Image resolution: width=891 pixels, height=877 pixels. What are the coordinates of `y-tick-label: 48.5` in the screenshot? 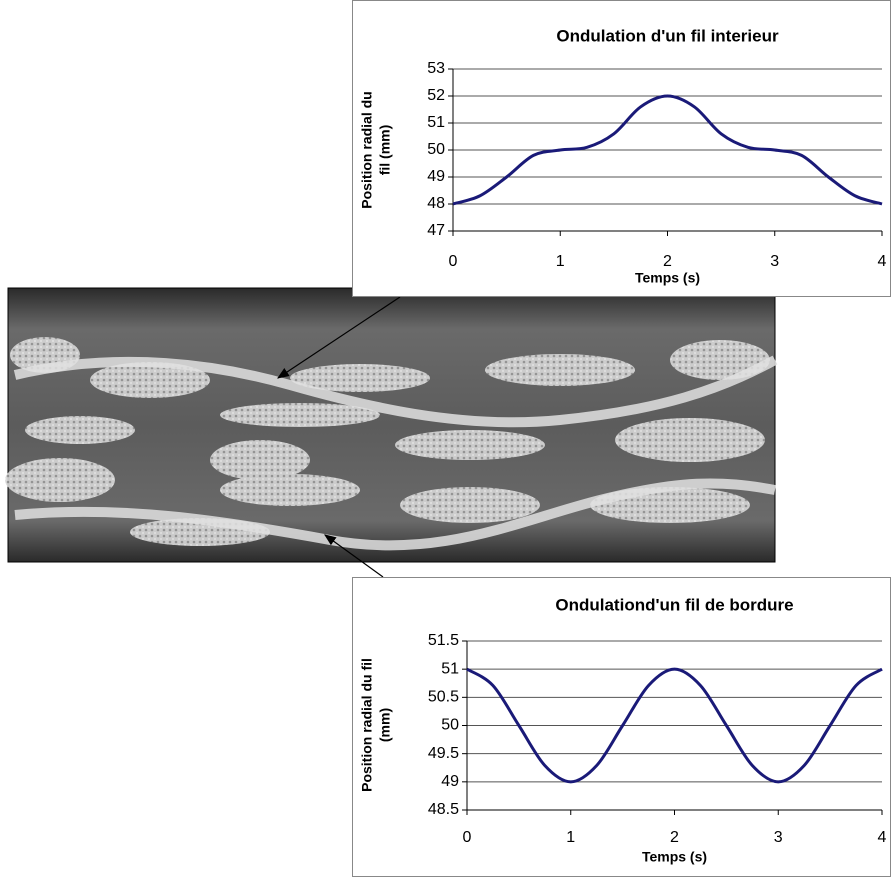 It's located at (443, 809).